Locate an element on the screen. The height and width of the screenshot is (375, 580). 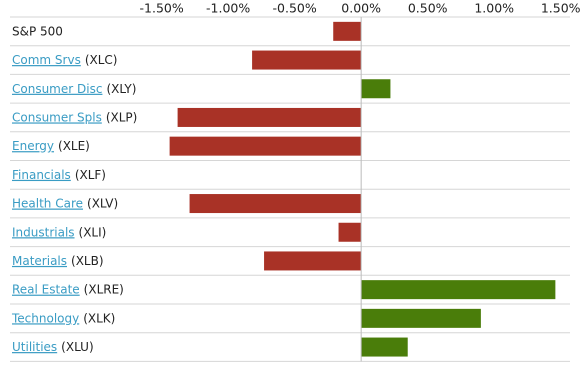
category-label: Real Estate (XLRE) is located at coordinates (68, 289).